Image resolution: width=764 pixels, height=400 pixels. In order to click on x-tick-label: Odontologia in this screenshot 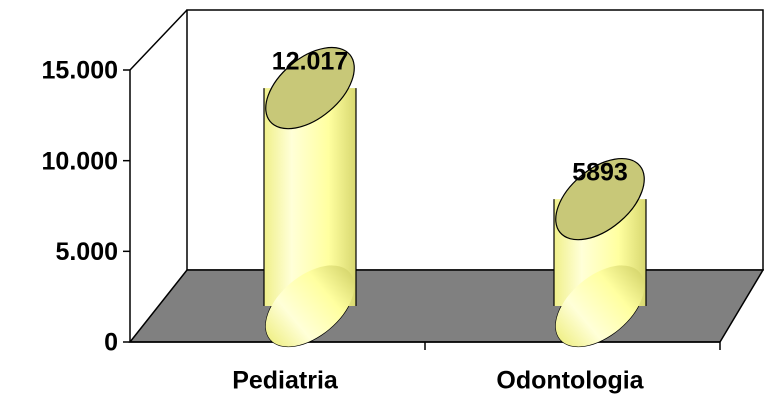, I will do `click(570, 381)`.